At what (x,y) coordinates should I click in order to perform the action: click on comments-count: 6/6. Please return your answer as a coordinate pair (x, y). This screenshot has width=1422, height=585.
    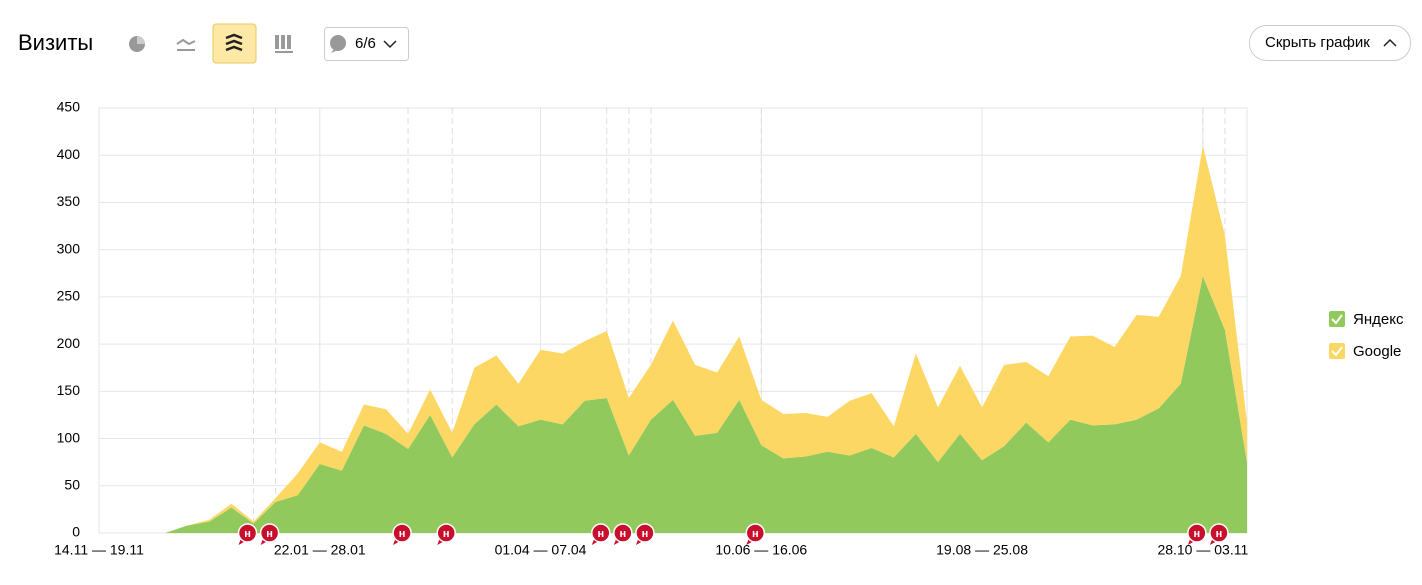
    Looking at the image, I should click on (365, 43).